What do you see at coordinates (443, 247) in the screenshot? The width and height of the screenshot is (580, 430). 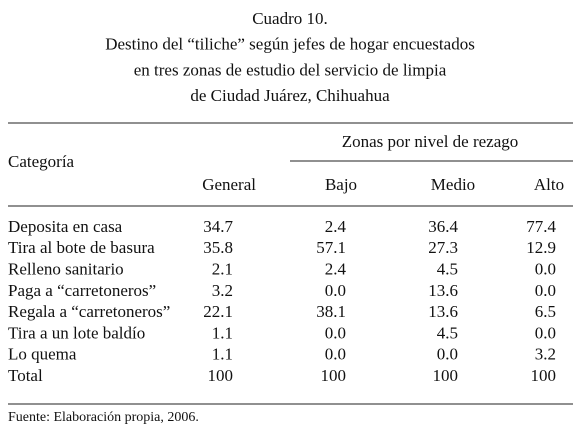 I see `cell-value: 27.3` at bounding box center [443, 247].